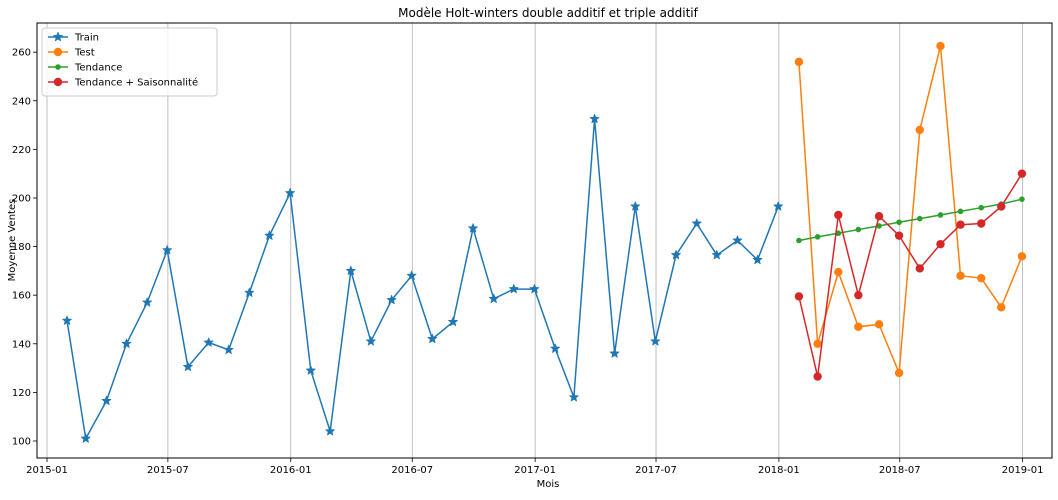 The width and height of the screenshot is (1058, 500). Describe the element at coordinates (412, 470) in the screenshot. I see `x-tick-label: 2016-07` at that location.